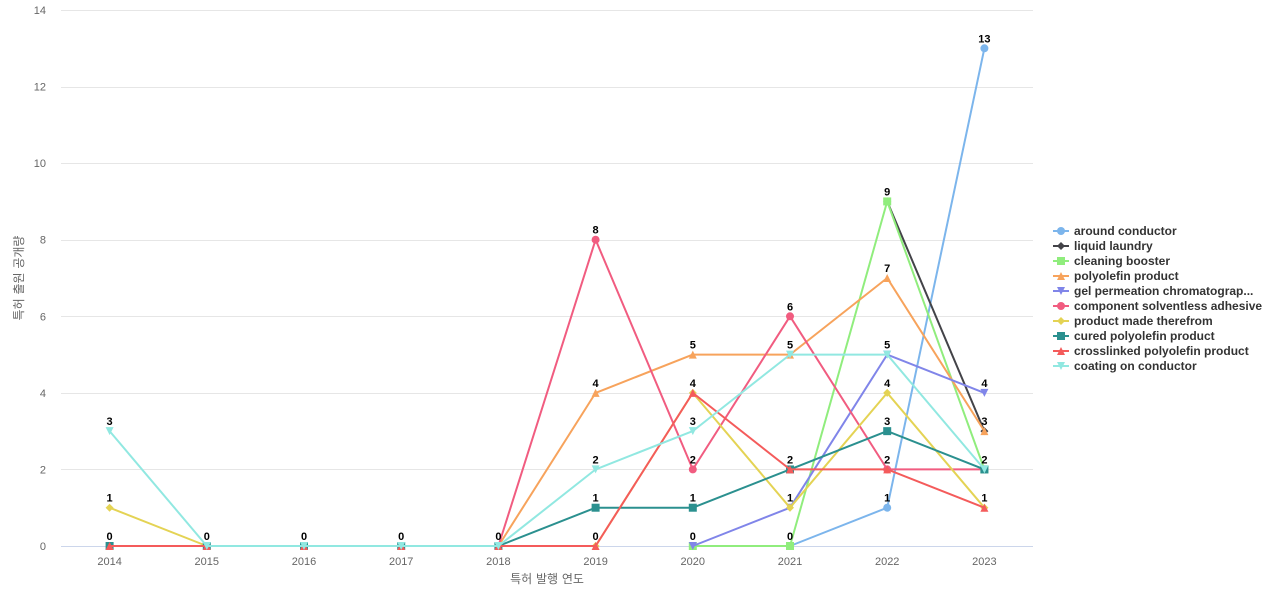 This screenshot has width=1280, height=600. I want to click on legend-label: crosslinked polyolefin product, so click(1161, 351).